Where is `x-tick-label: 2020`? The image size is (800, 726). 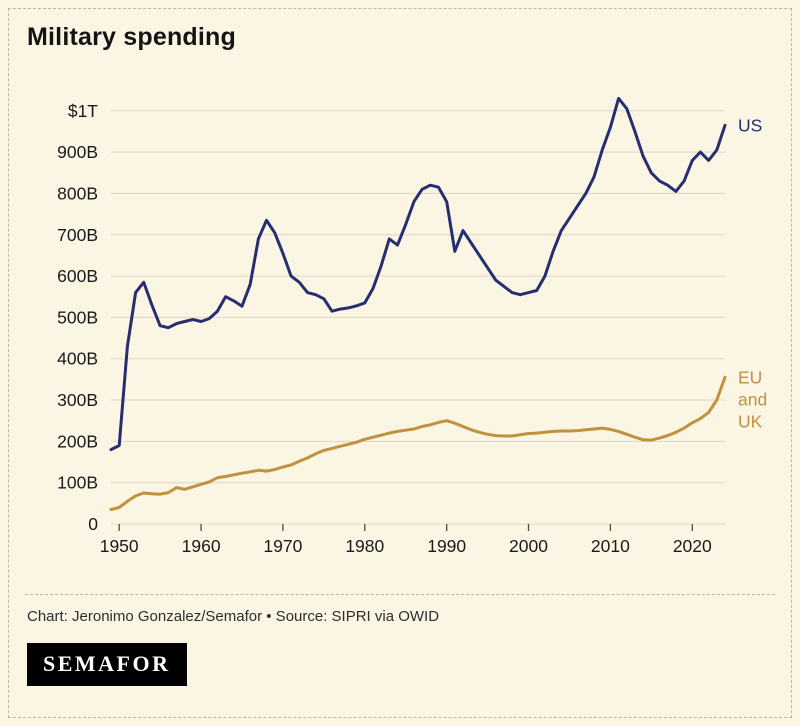
x-tick-label: 2020 is located at coordinates (692, 546).